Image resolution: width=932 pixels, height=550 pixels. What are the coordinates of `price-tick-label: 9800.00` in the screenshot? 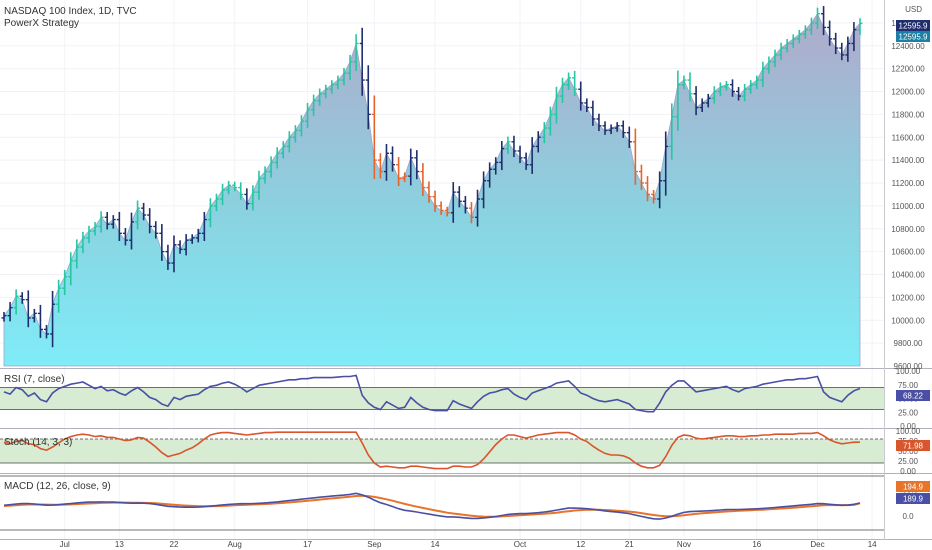 It's located at (908, 343).